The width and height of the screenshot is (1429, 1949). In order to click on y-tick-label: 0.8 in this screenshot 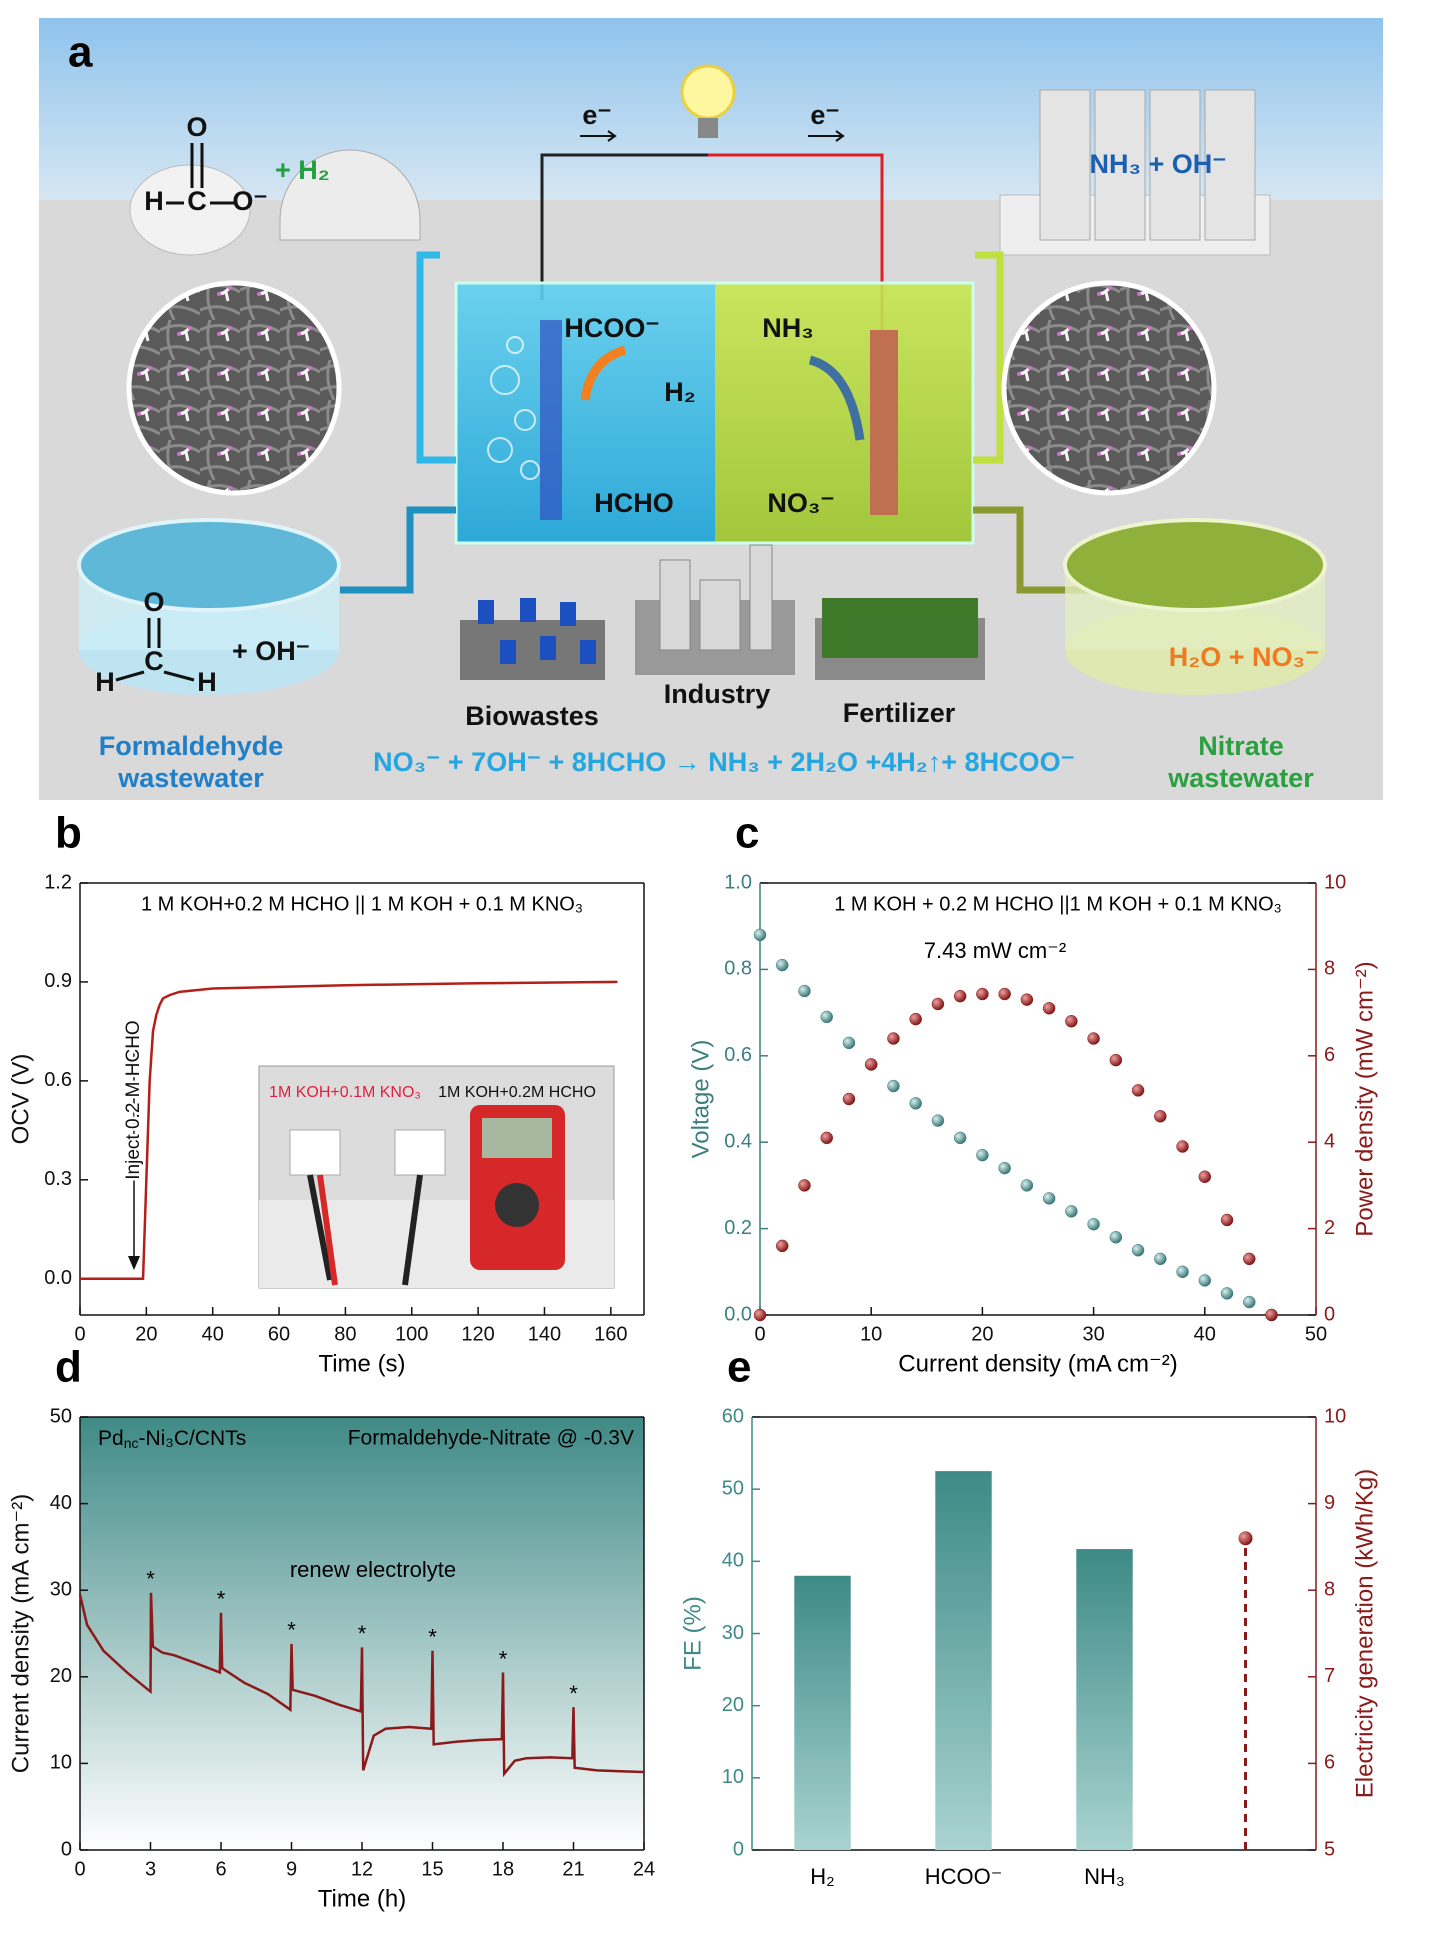, I will do `click(738, 969)`.